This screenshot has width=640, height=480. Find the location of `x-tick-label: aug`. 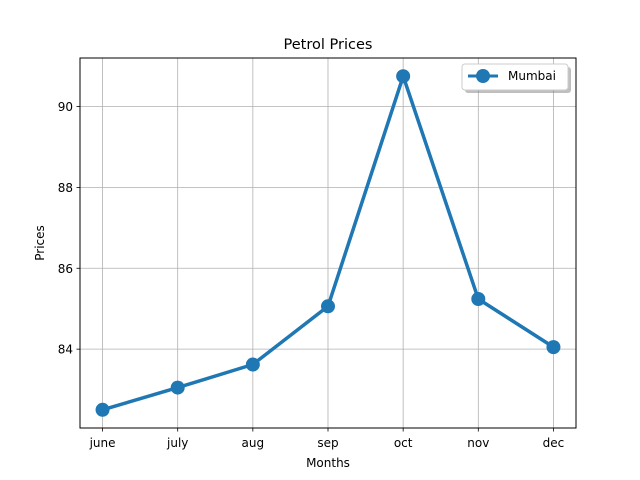

x-tick-label: aug is located at coordinates (253, 443).